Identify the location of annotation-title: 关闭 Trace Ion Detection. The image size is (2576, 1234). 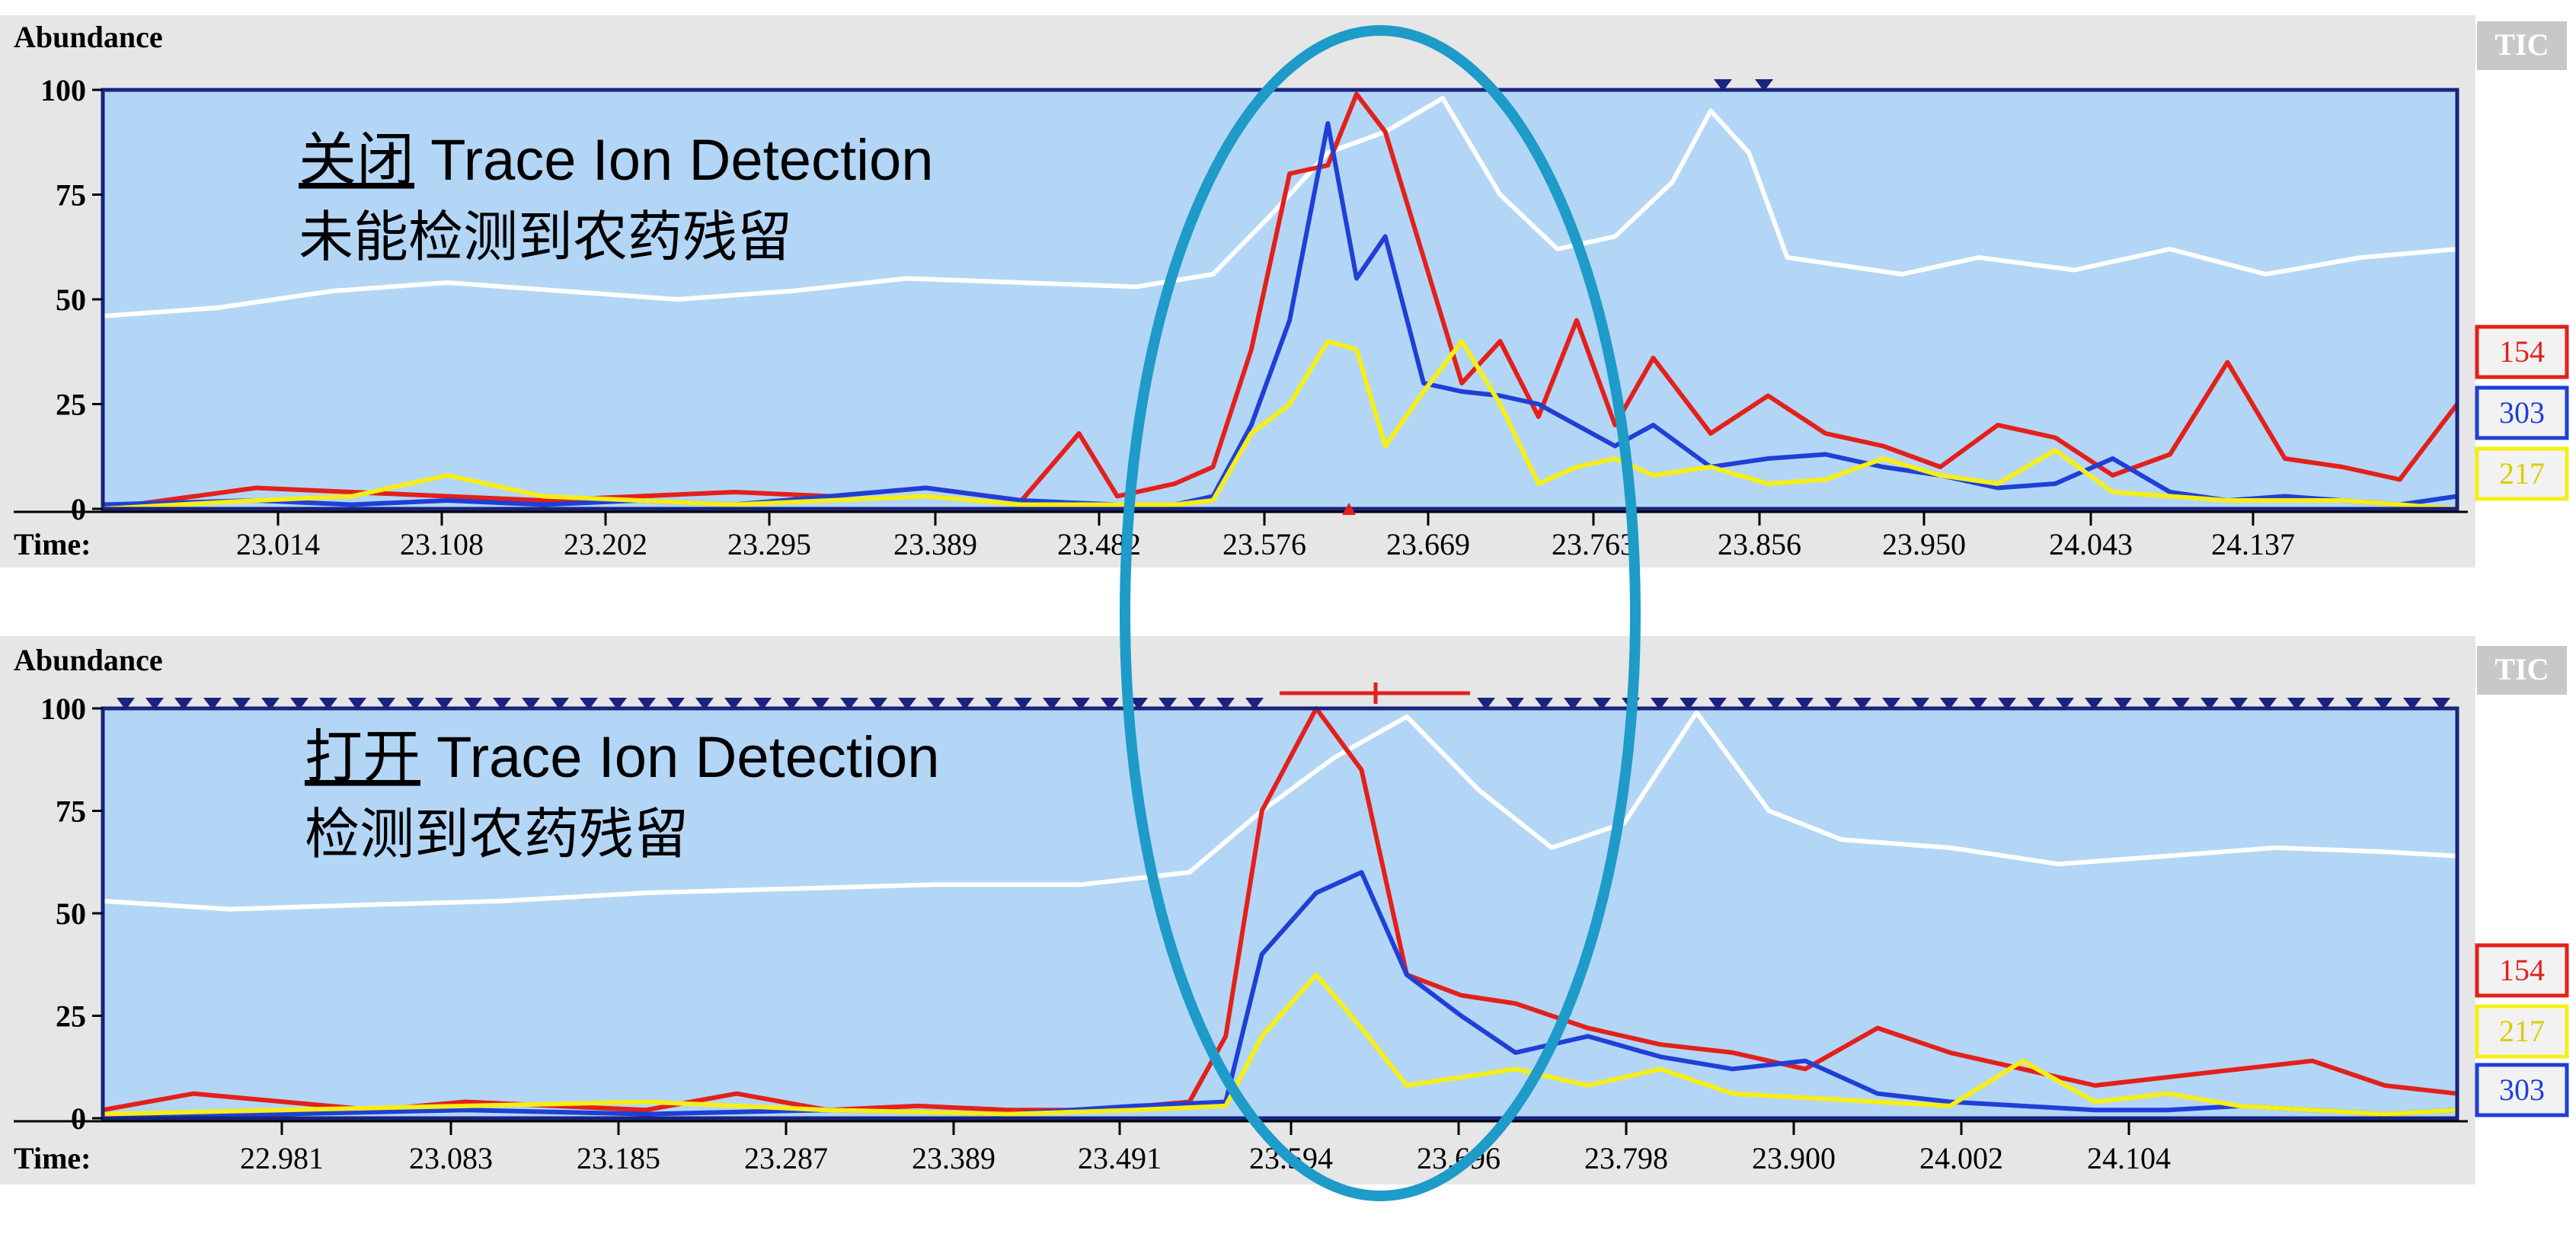
(617, 160).